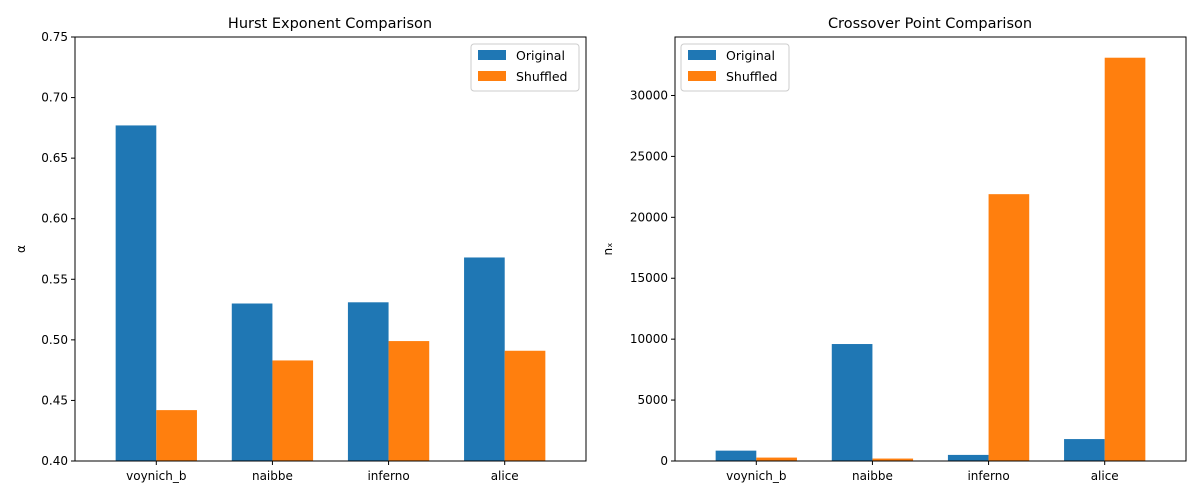  Describe the element at coordinates (21, 249) in the screenshot. I see `y-axis-label: α` at that location.